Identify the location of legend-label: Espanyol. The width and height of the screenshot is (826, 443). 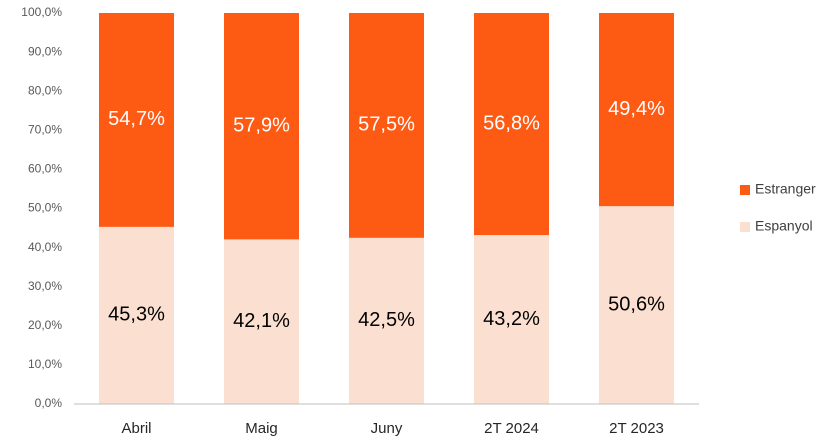
(784, 226).